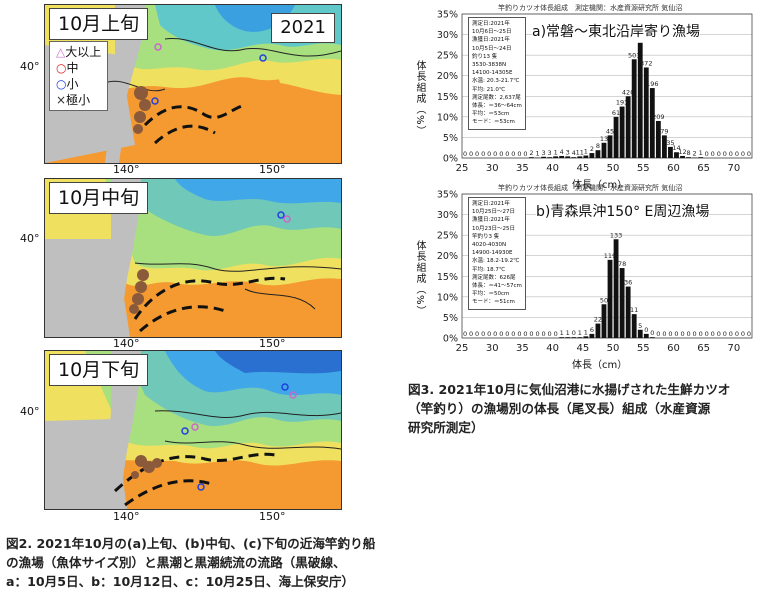 This screenshot has height=616, width=771. What do you see at coordinates (491, 204) in the screenshot?
I see `hist-b-info-line: 測定日:2021年` at bounding box center [491, 204].